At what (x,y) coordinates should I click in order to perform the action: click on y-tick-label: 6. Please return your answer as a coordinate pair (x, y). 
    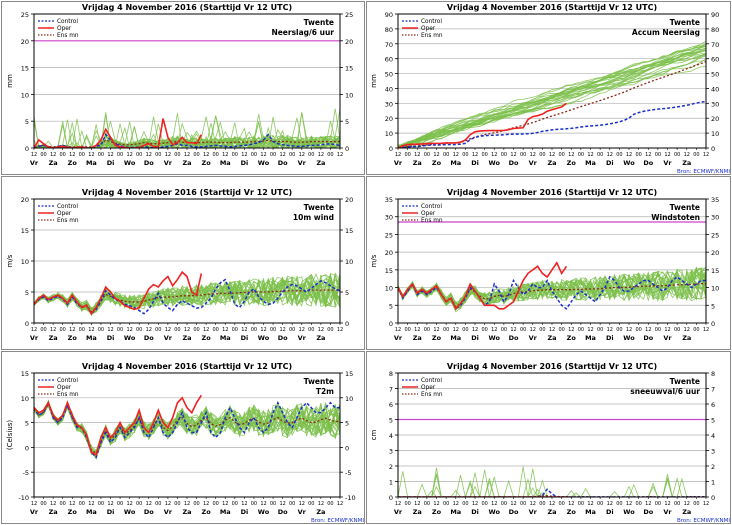
    Looking at the image, I should click on (391, 405).